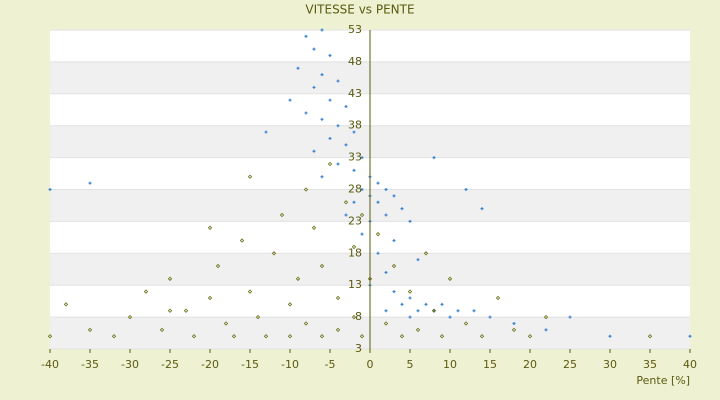 This screenshot has height=400, width=720. Describe the element at coordinates (359, 10) in the screenshot. I see `chart-title: VITESSE vs PENTE` at that location.